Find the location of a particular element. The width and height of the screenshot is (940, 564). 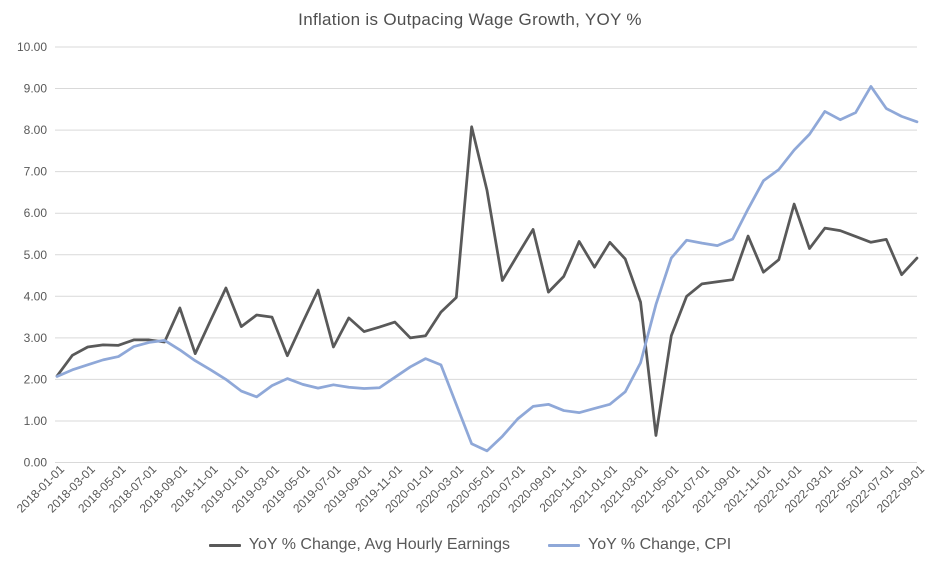

y-axis-tick-label: 3.00 is located at coordinates (36, 338).